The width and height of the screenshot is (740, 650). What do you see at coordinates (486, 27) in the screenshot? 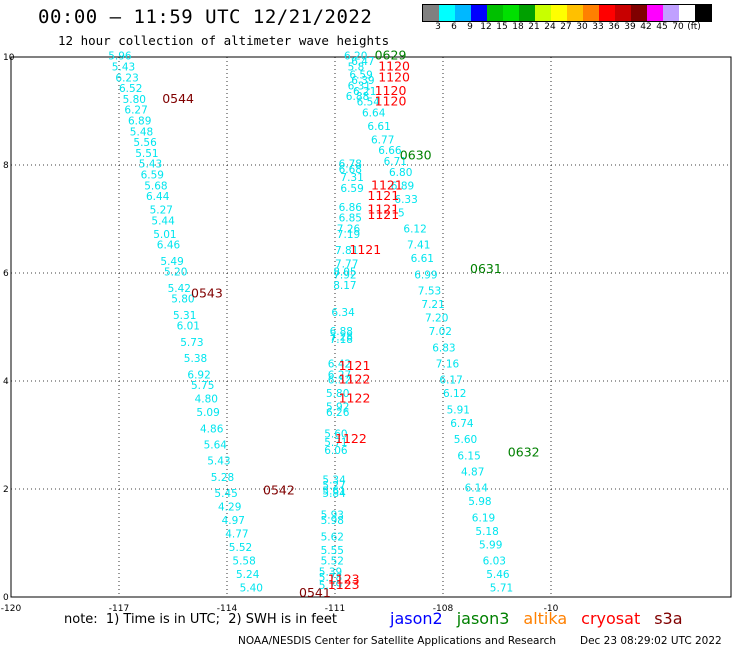
I see `colorbar-label: 12` at bounding box center [486, 27].